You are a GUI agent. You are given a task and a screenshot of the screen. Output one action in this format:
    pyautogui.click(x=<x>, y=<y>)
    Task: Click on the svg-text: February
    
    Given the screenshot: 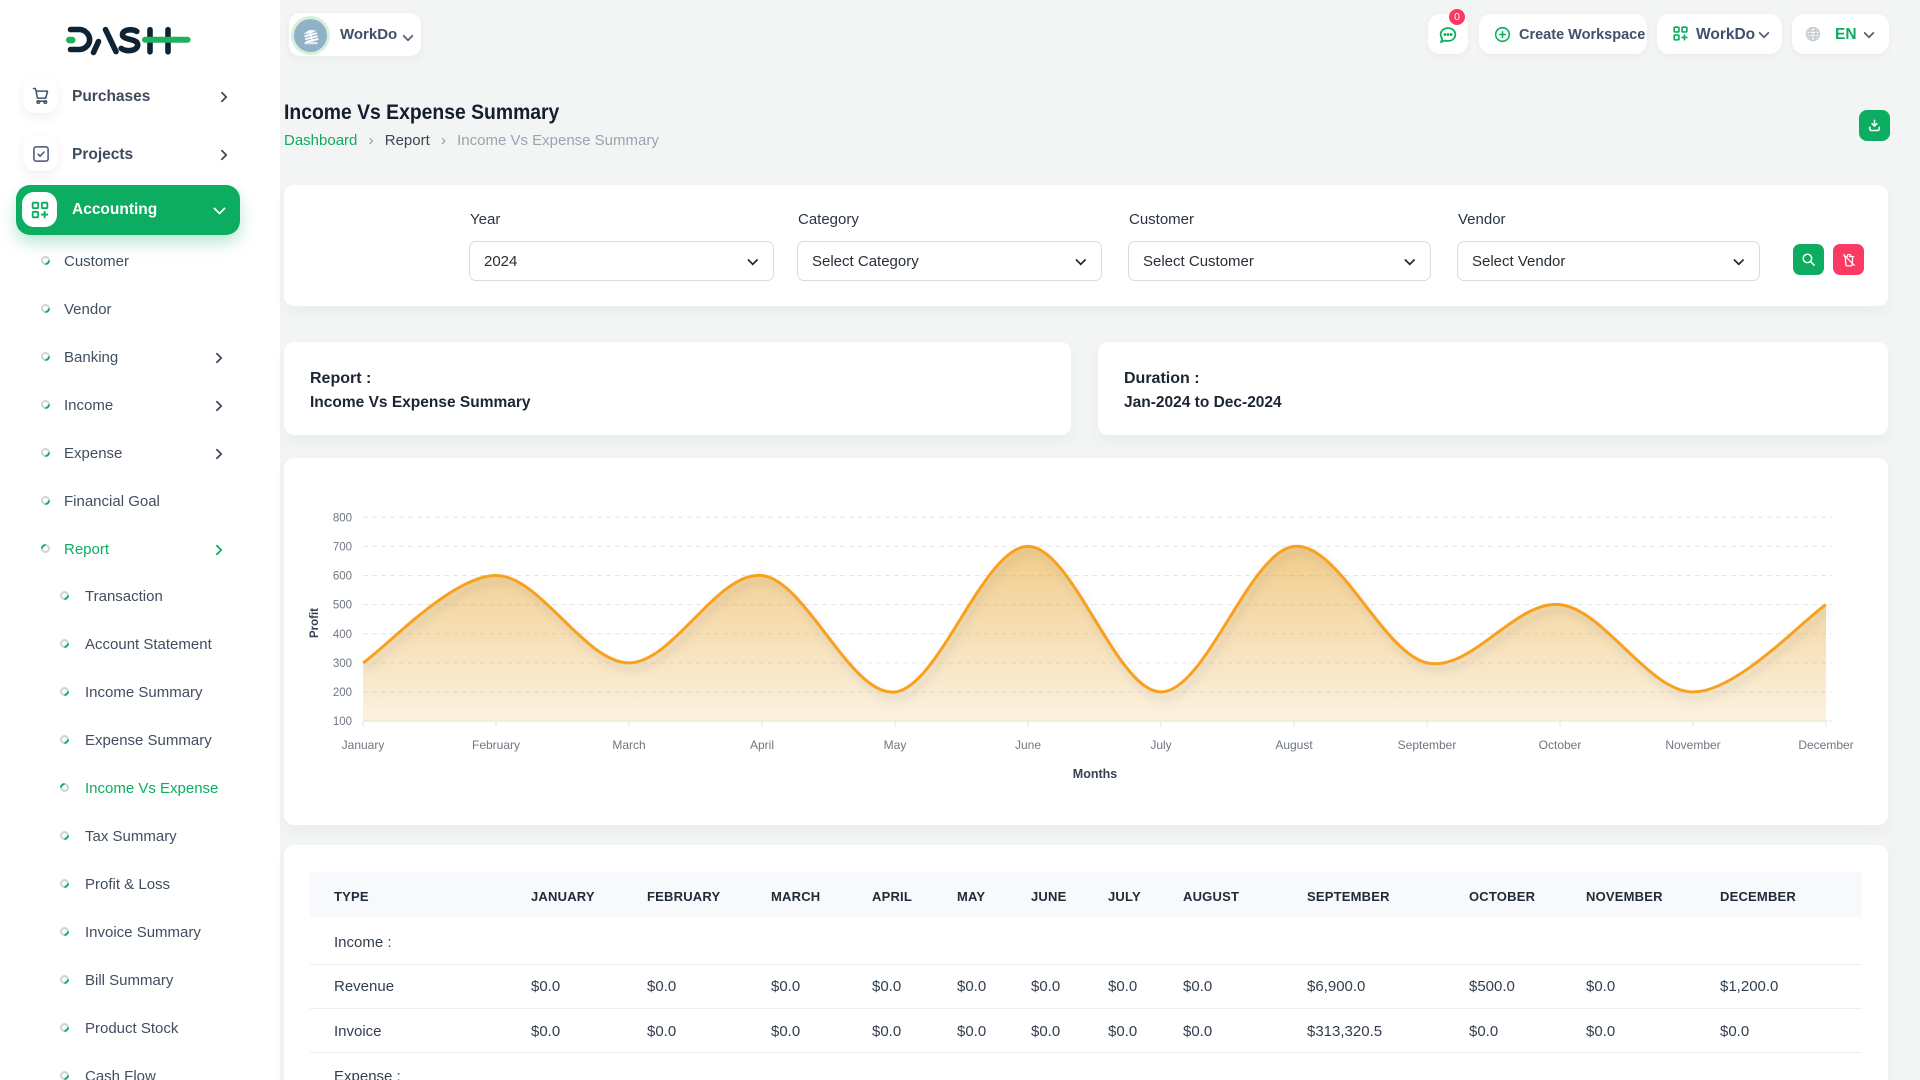 What is the action you would take?
    pyautogui.click(x=496, y=745)
    